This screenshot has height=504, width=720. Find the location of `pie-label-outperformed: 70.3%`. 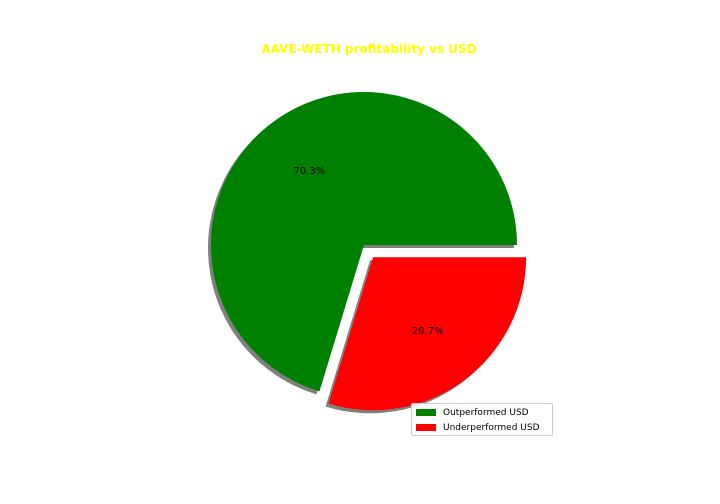

pie-label-outperformed: 70.3% is located at coordinates (309, 171).